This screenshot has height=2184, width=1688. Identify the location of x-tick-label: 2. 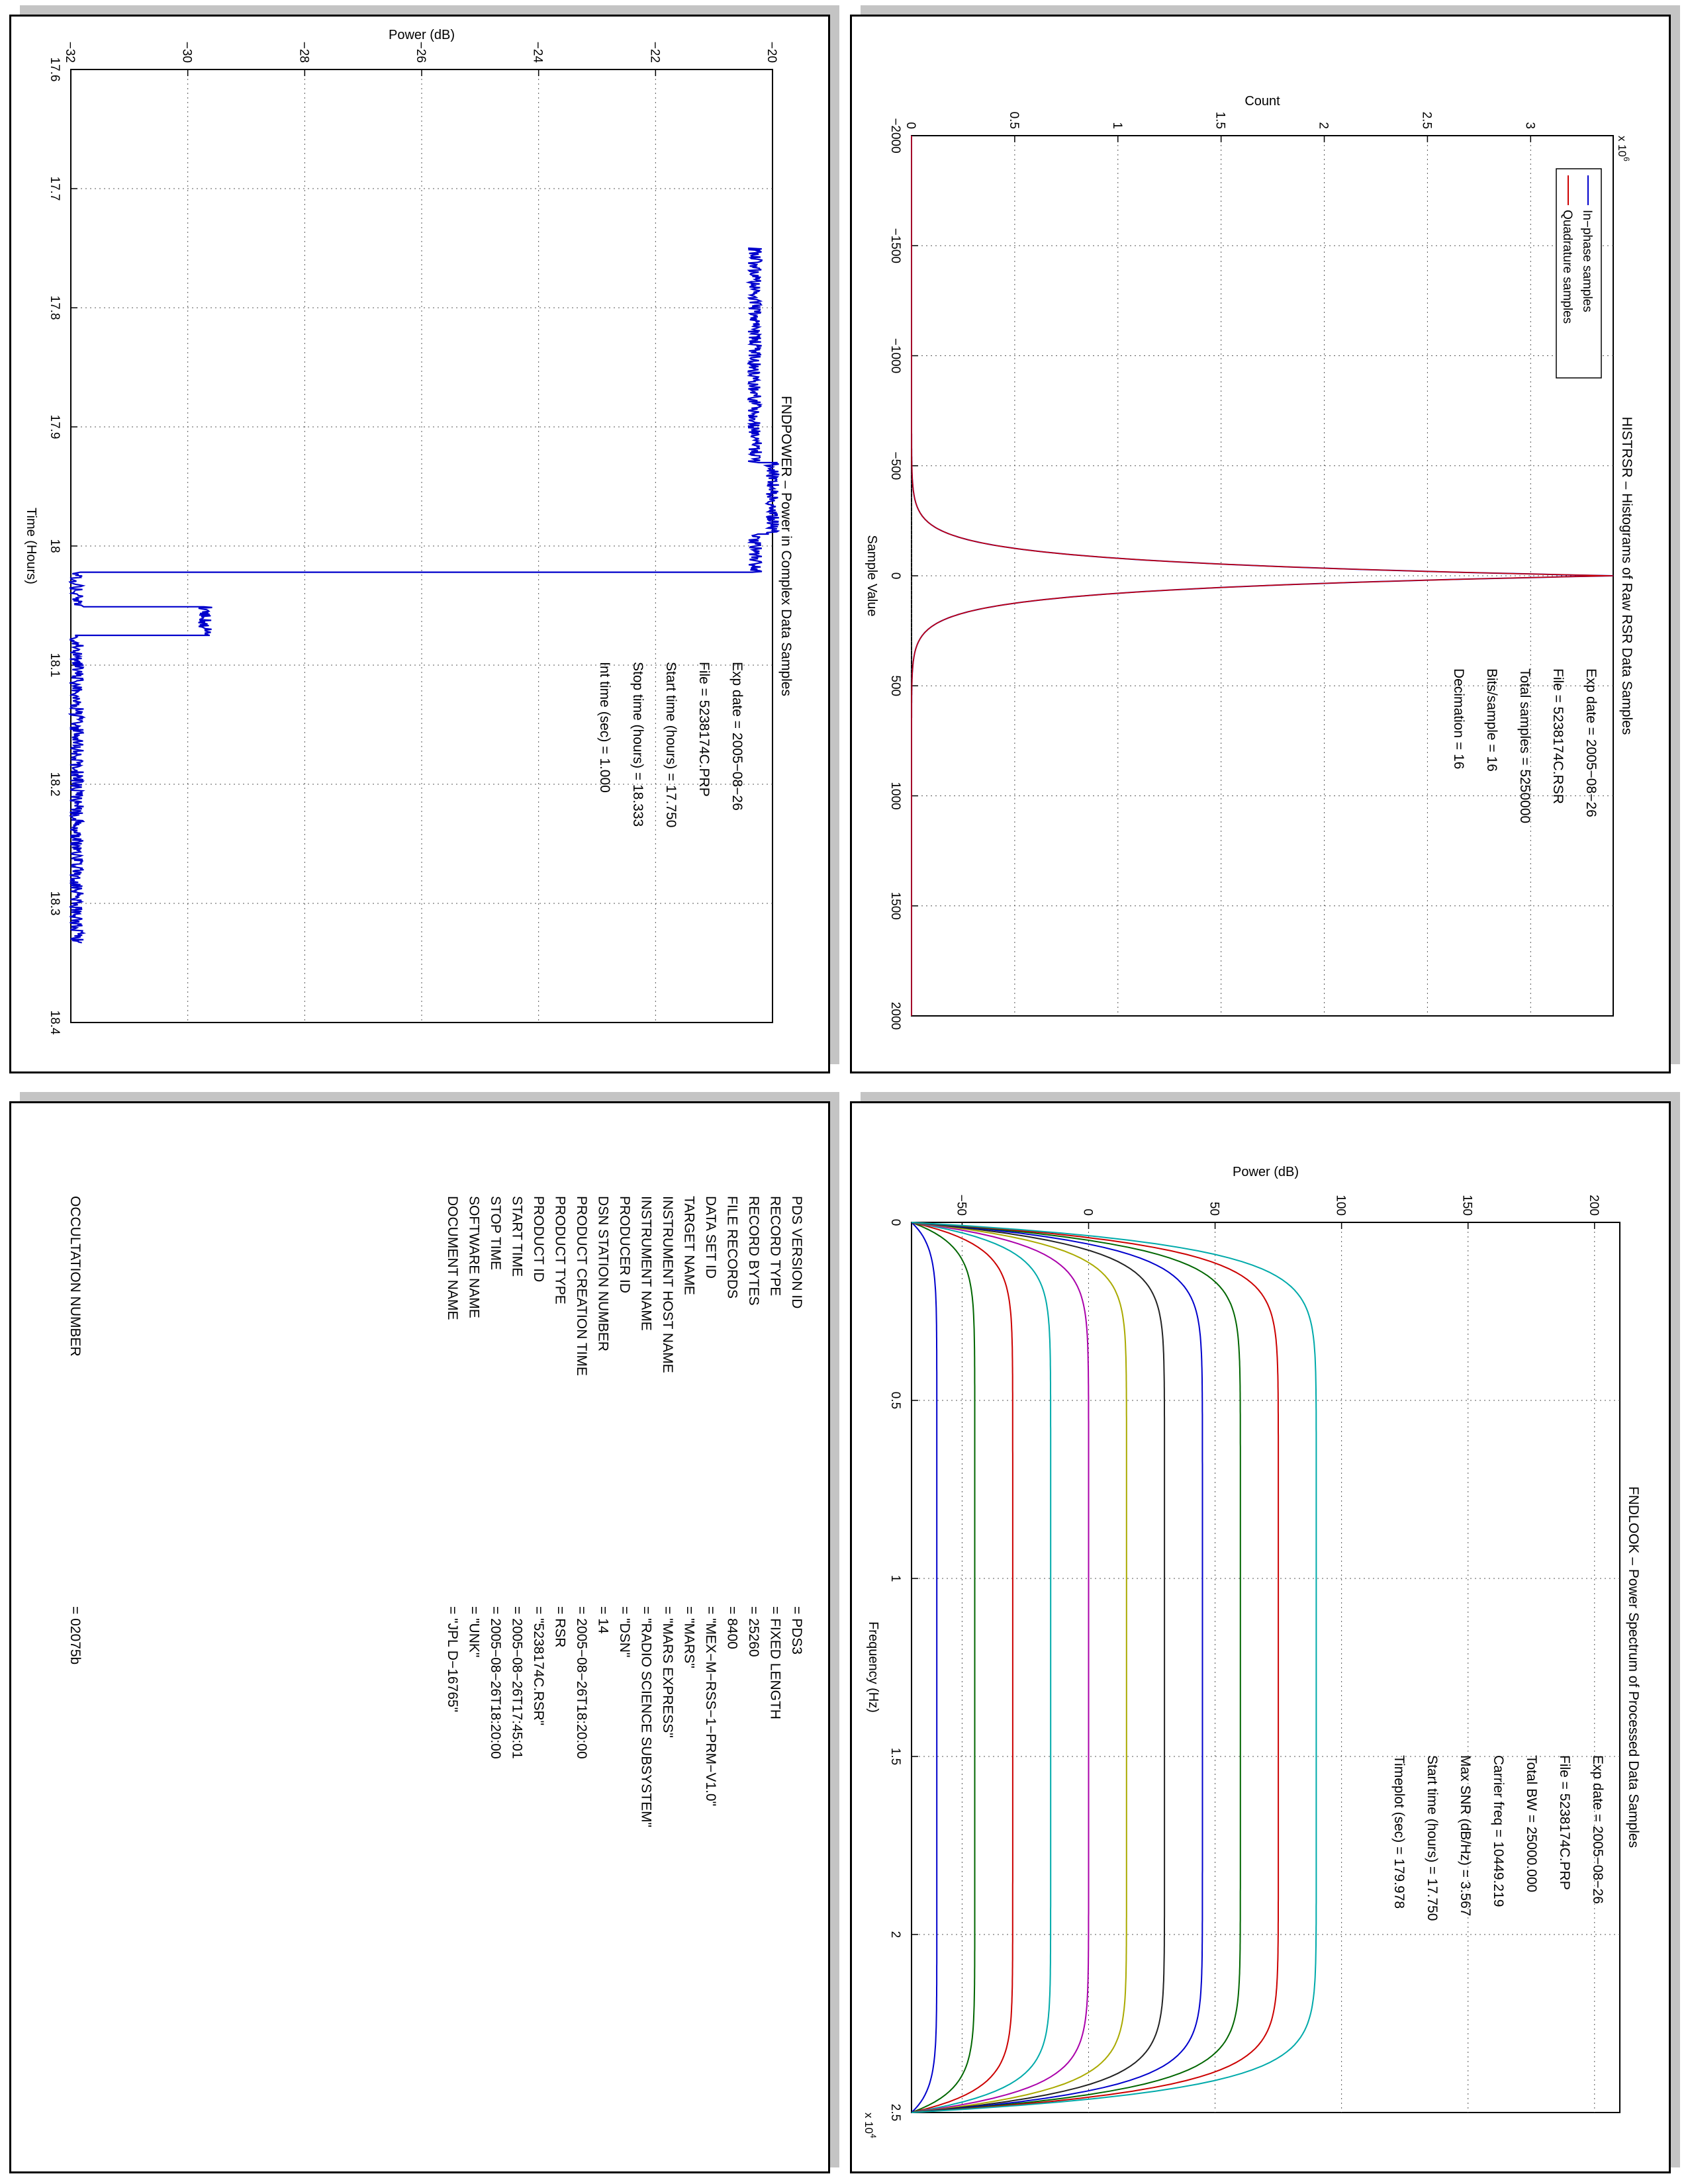
(895, 1934).